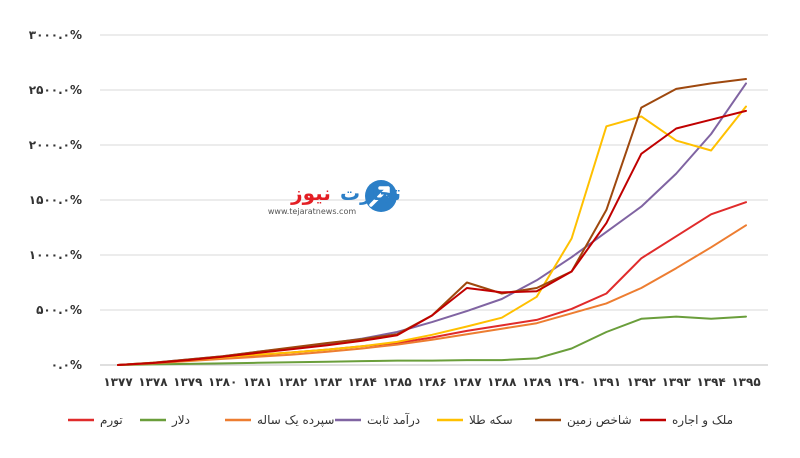 This screenshot has width=800, height=458. What do you see at coordinates (55, 35) in the screenshot?
I see `y-tick-label: ۳۰۰۰.۰%` at bounding box center [55, 35].